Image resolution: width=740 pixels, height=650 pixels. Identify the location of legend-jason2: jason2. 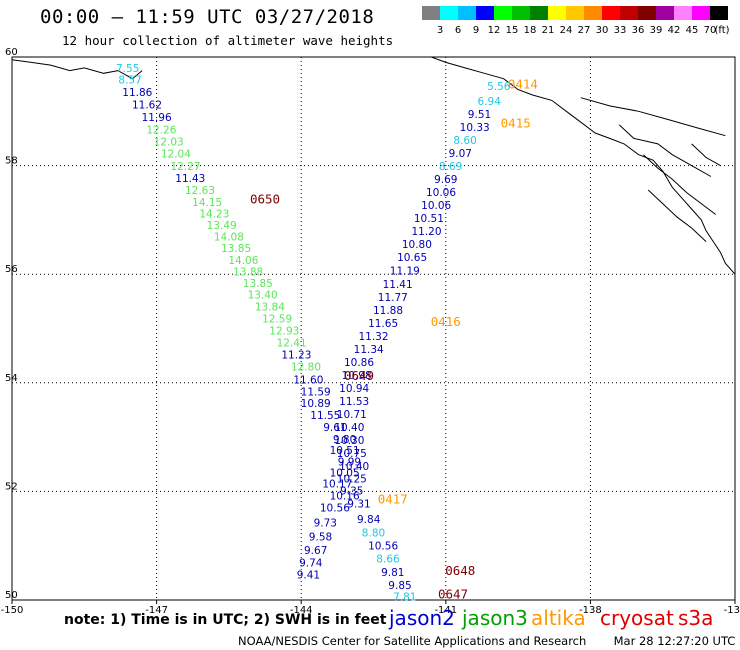
(422, 618).